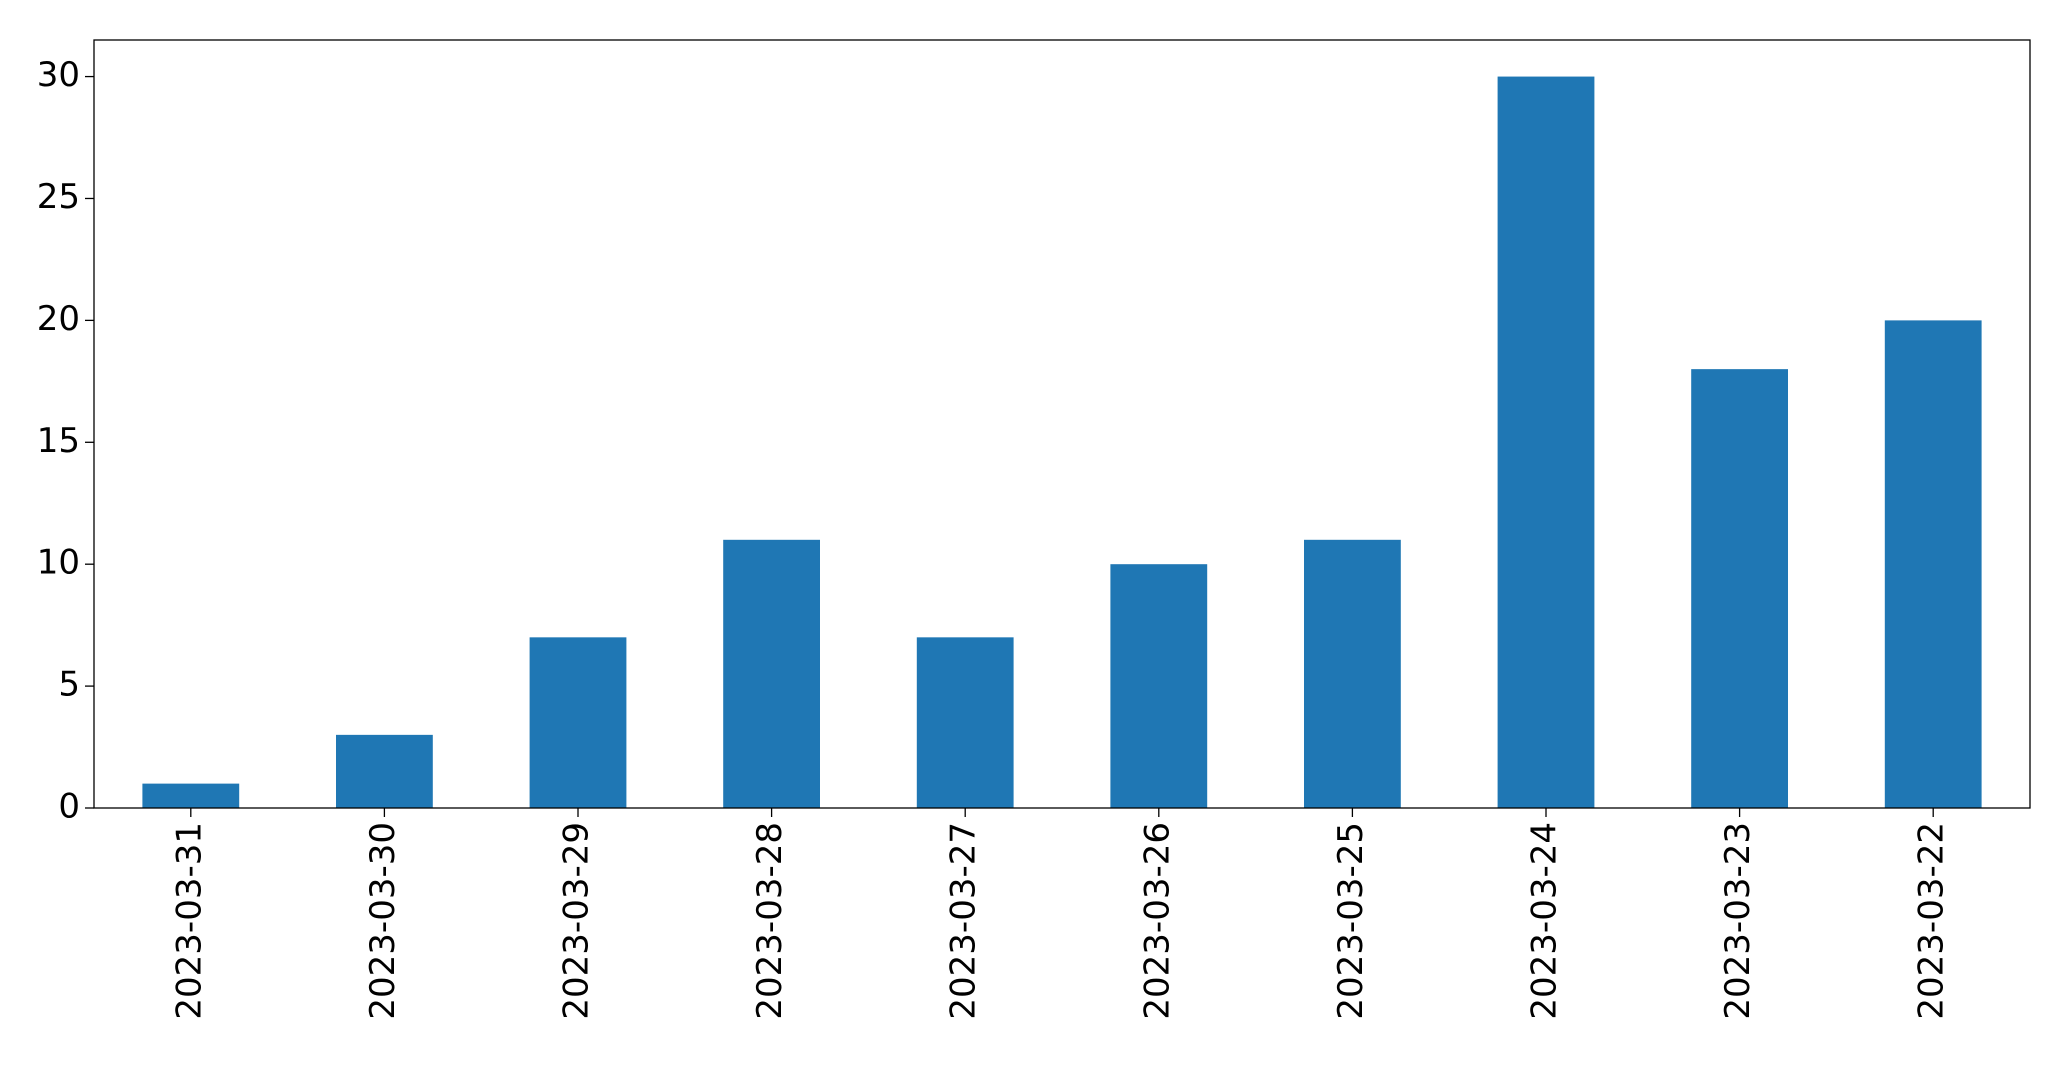 The height and width of the screenshot is (1065, 2071). I want to click on x-tick-label: 2023-03-23, so click(1738, 921).